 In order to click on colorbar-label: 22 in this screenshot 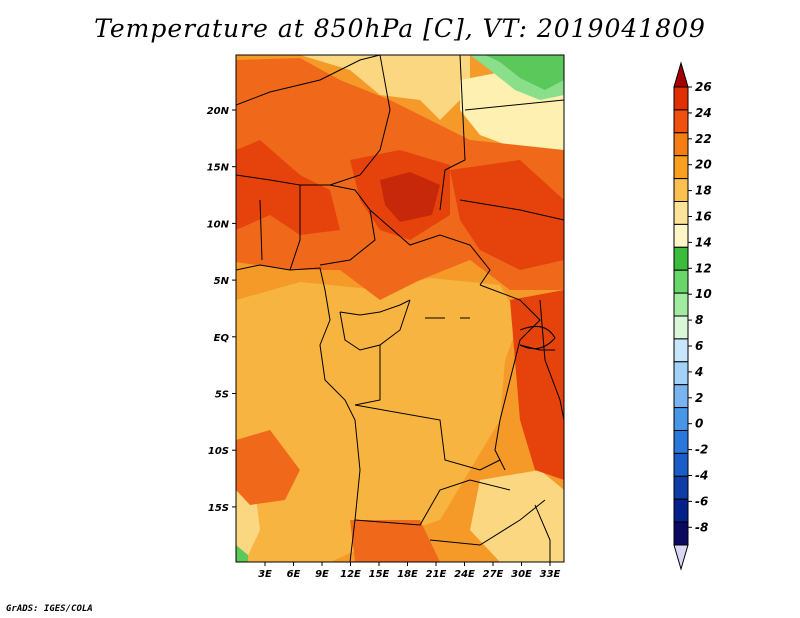, I will do `click(703, 139)`.